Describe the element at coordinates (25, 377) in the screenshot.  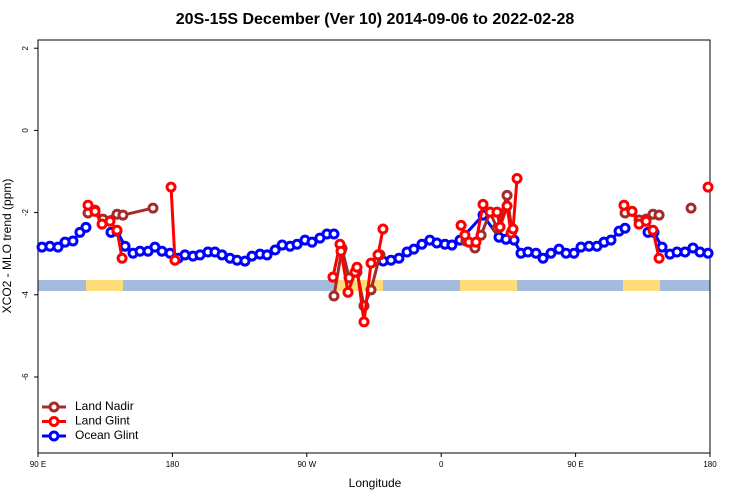
I see `y-tick-label: -6` at that location.